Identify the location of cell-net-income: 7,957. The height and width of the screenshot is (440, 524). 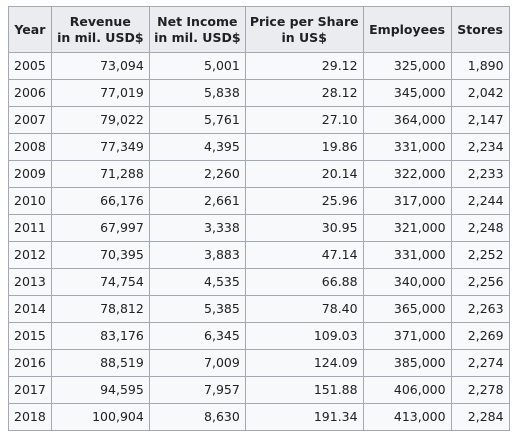
(197, 390).